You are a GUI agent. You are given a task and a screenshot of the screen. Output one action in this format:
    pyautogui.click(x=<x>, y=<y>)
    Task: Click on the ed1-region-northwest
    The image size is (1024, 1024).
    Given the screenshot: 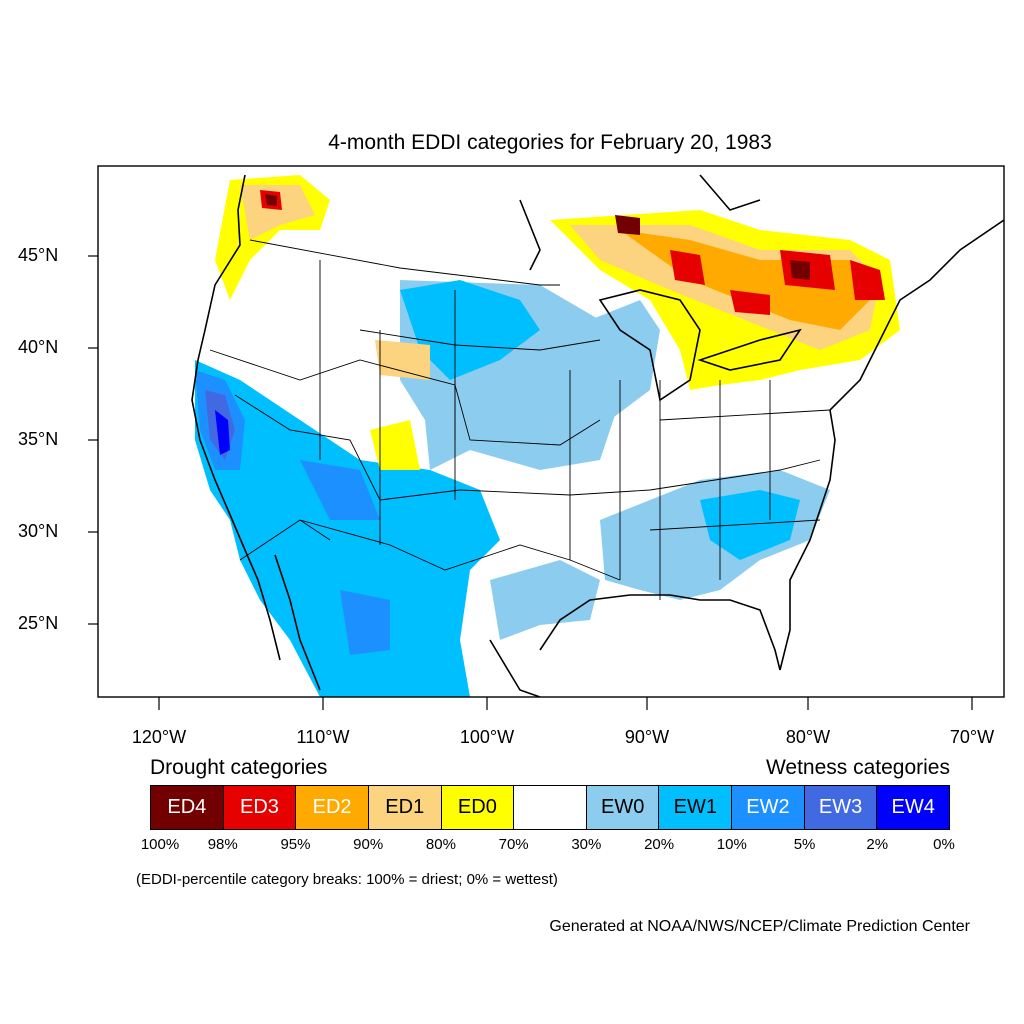 What is the action you would take?
    pyautogui.click(x=277, y=212)
    